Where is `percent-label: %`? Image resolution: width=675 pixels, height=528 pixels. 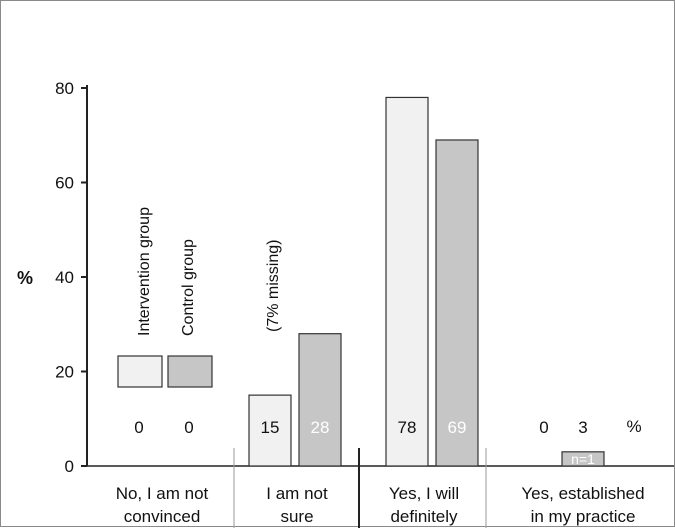
percent-label: % is located at coordinates (633, 426).